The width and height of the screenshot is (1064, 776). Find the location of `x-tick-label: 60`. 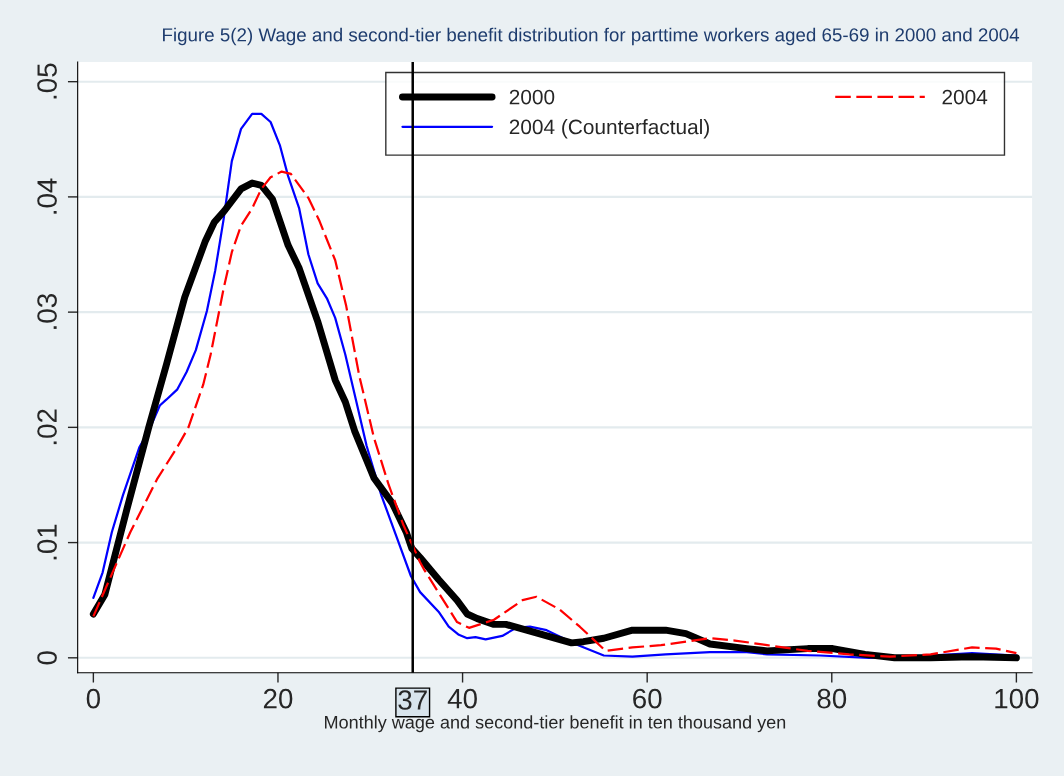

x-tick-label: 60 is located at coordinates (647, 698).